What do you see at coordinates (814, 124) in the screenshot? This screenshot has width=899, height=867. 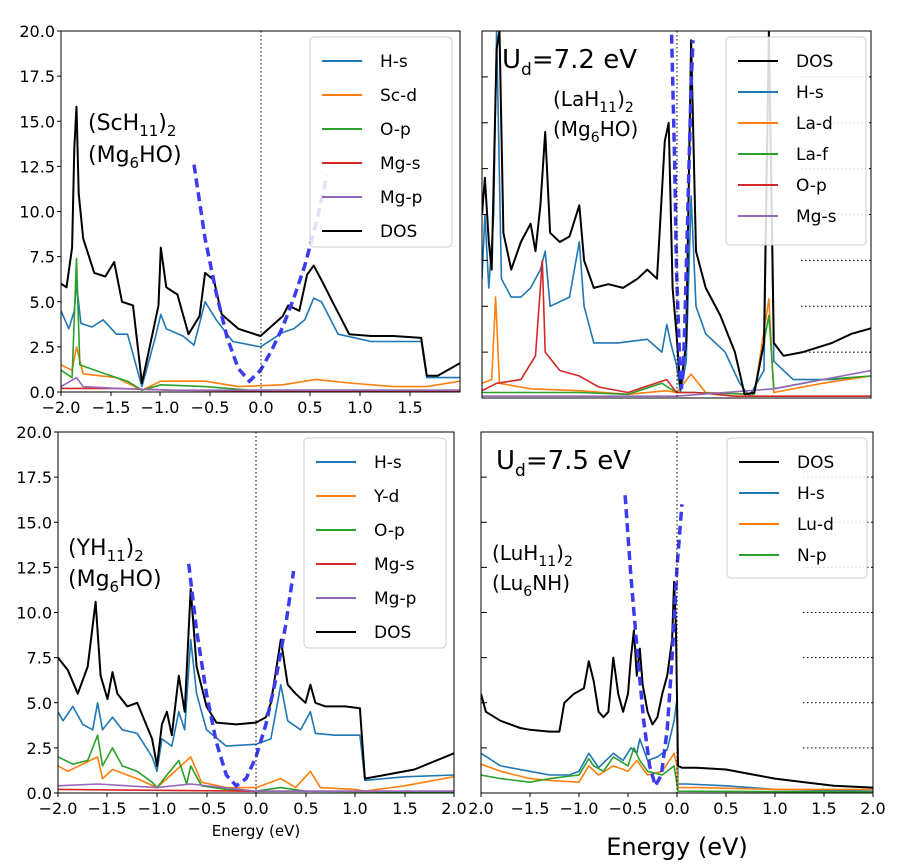 I see `legend-entry: La-d` at bounding box center [814, 124].